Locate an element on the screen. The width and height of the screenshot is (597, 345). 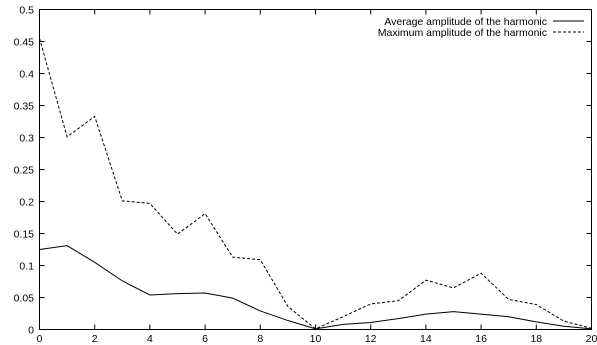
x-tick-label: 8 is located at coordinates (260, 339).